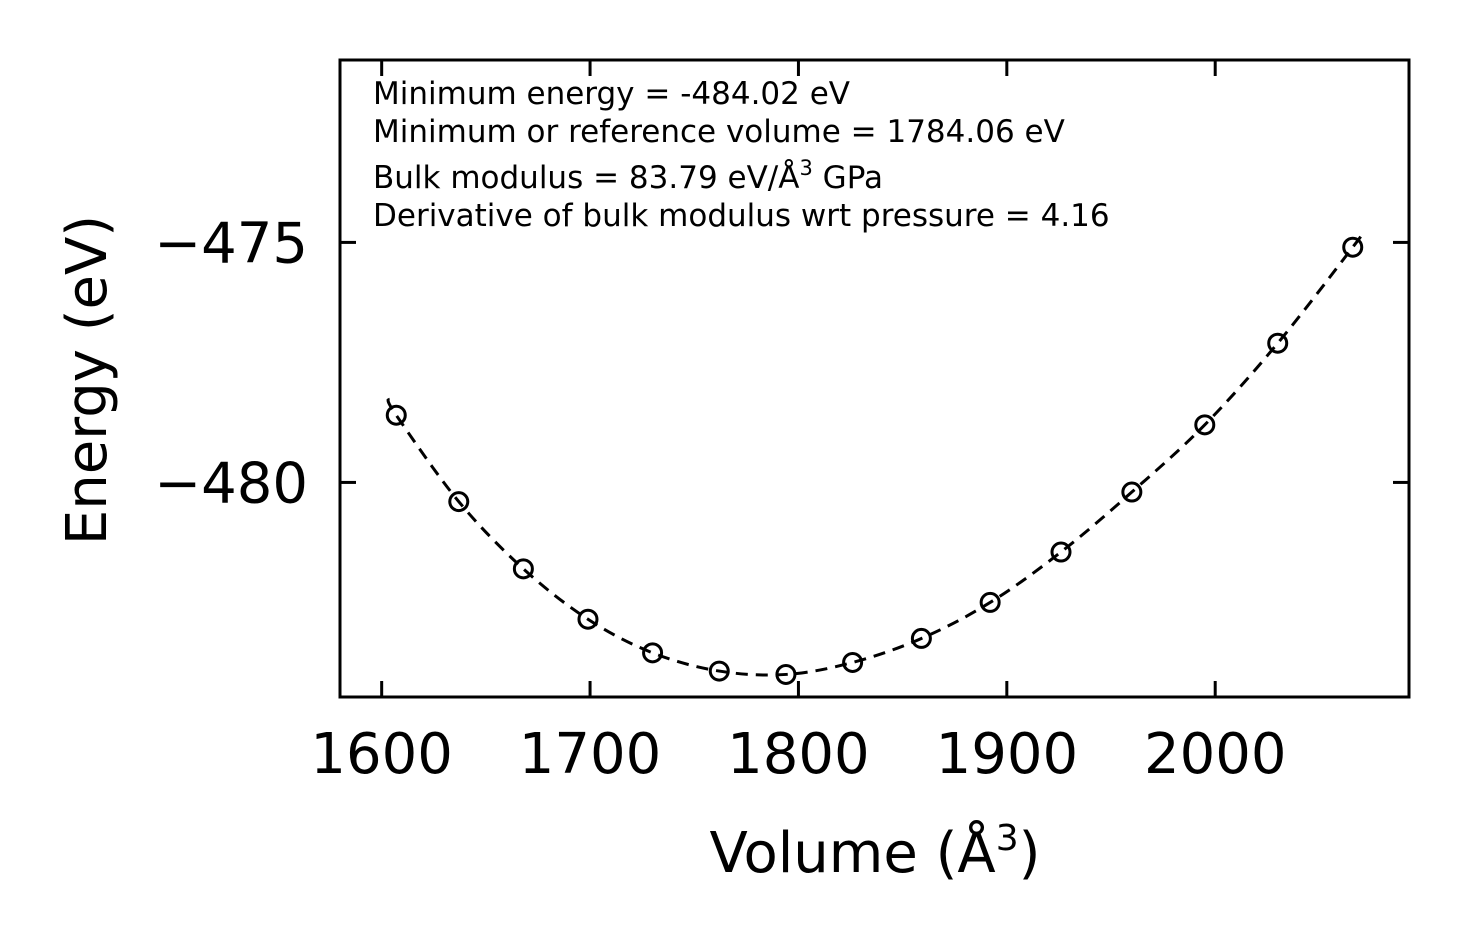 The image size is (1469, 943). I want to click on y-tick-label: −480, so click(231, 483).